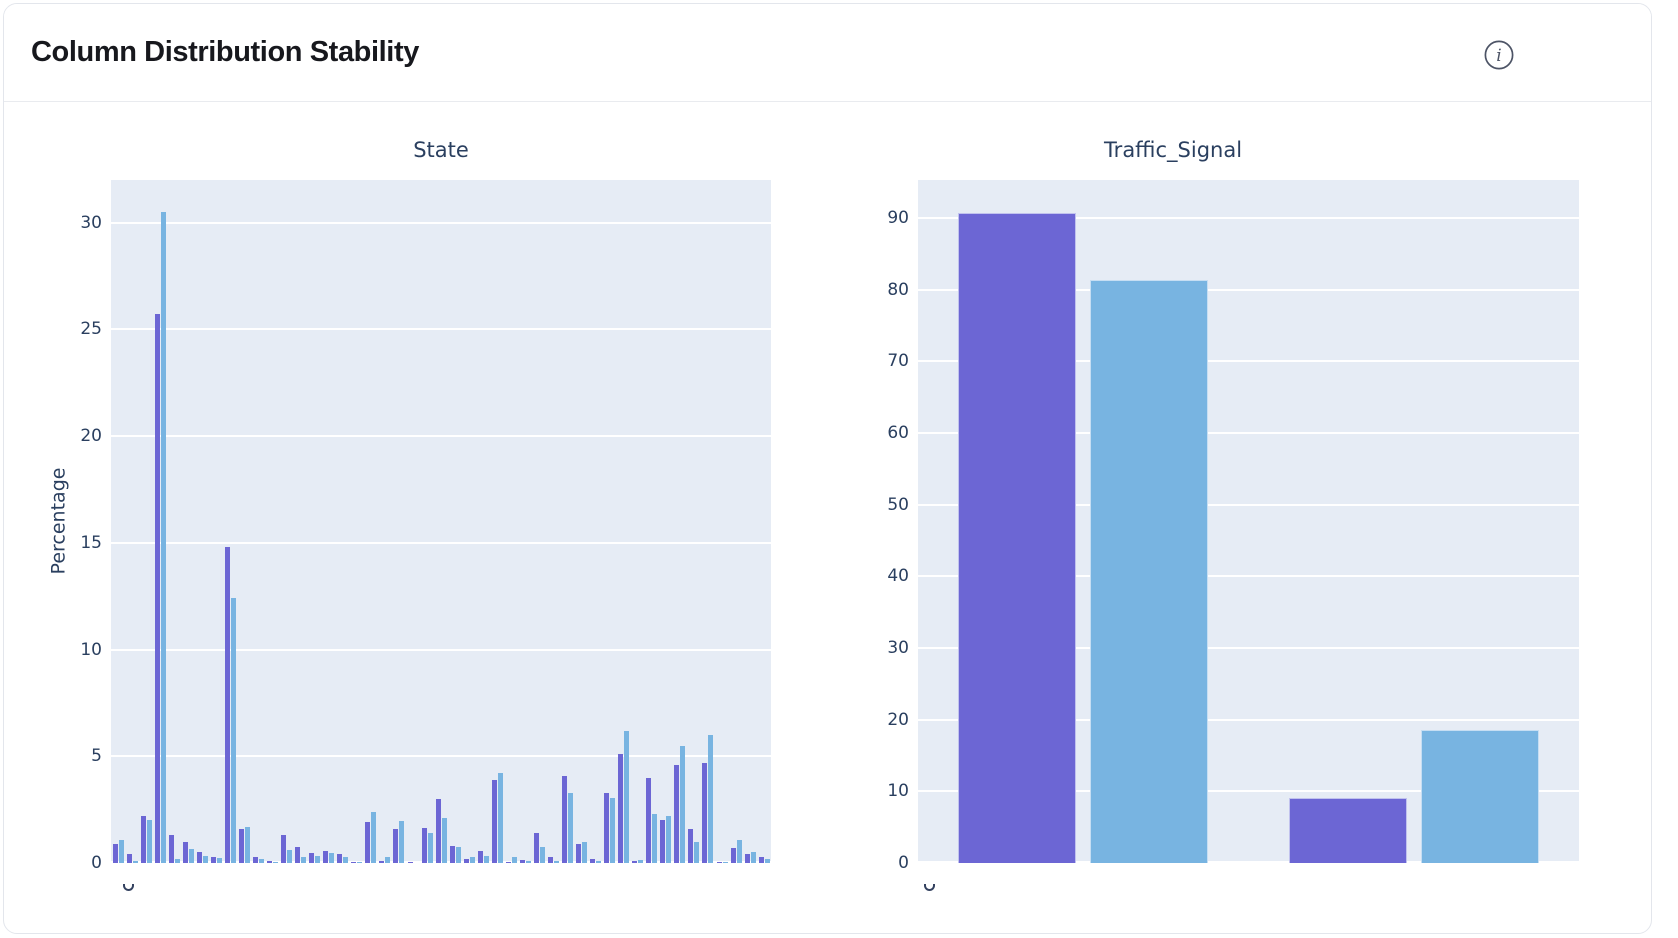  I want to click on bar-group, so click(680, 804).